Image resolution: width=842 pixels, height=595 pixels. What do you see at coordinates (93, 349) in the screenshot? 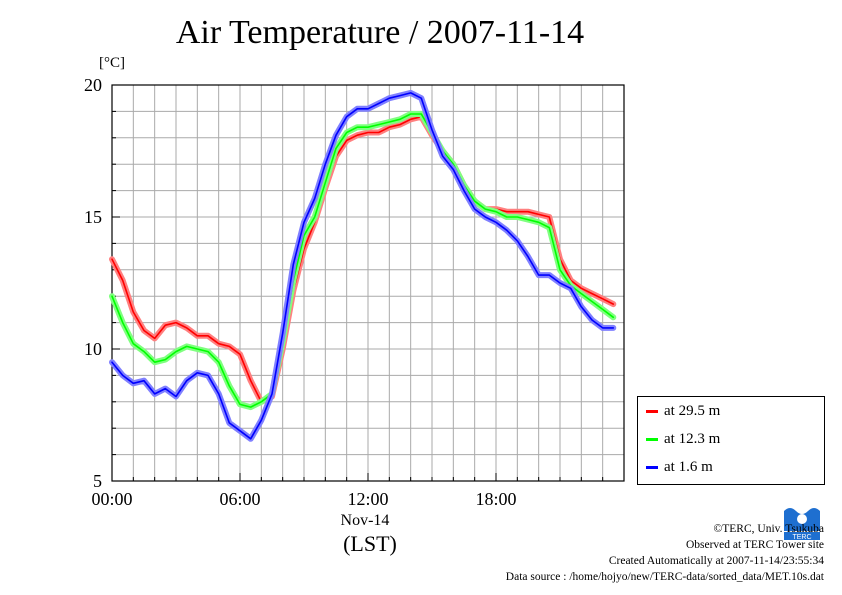
I see `y-tick-label: 10` at bounding box center [93, 349].